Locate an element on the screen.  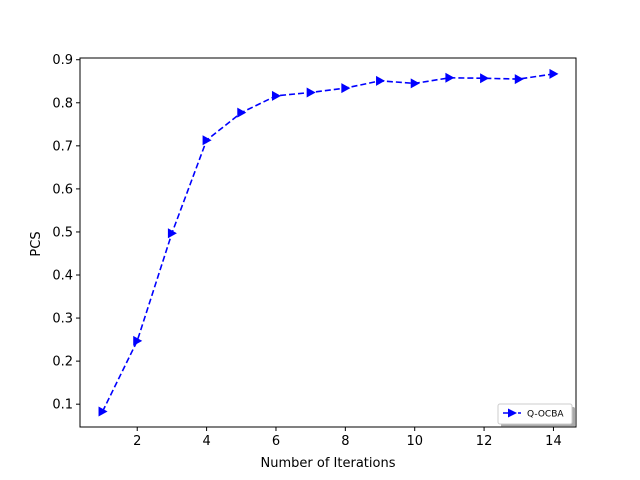
x-axis-label: Number of Iterations is located at coordinates (328, 463).